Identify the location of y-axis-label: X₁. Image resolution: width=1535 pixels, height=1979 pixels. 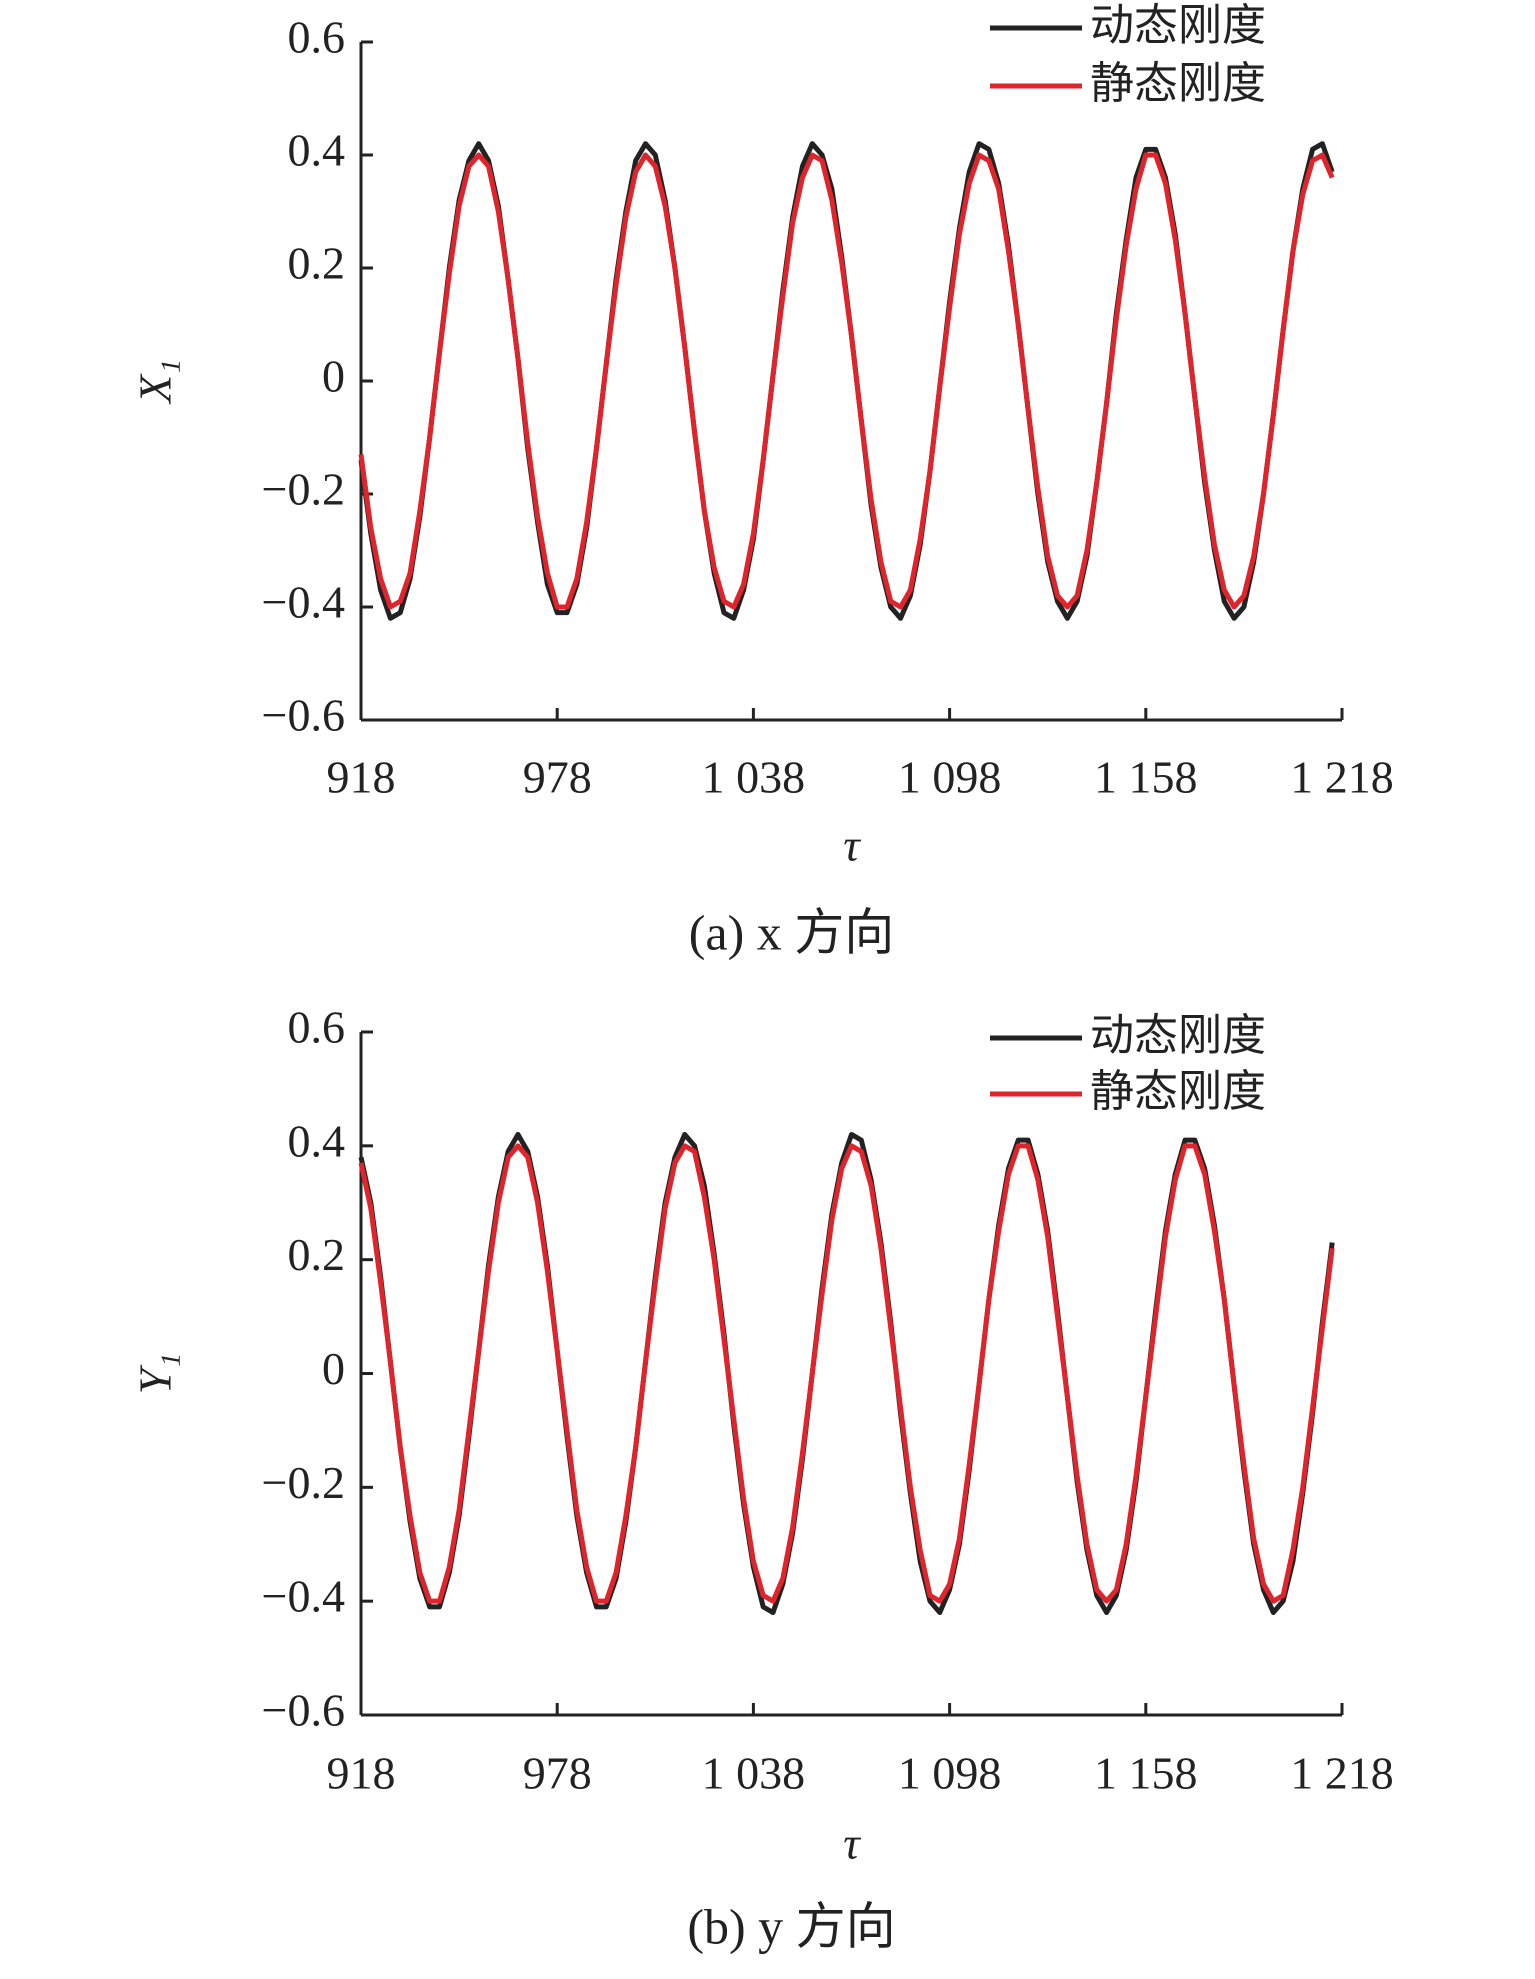
(155, 382).